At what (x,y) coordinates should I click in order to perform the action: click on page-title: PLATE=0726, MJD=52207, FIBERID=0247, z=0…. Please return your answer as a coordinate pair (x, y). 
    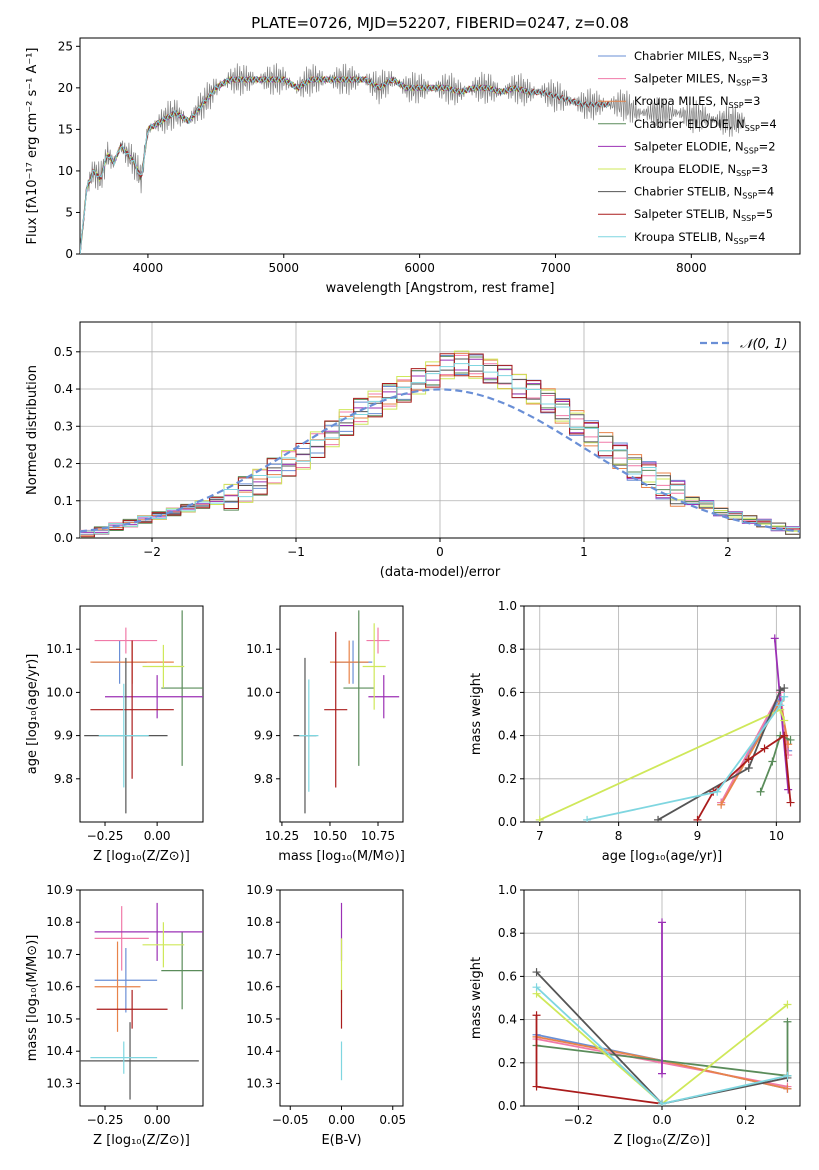
    Looking at the image, I should click on (440, 23).